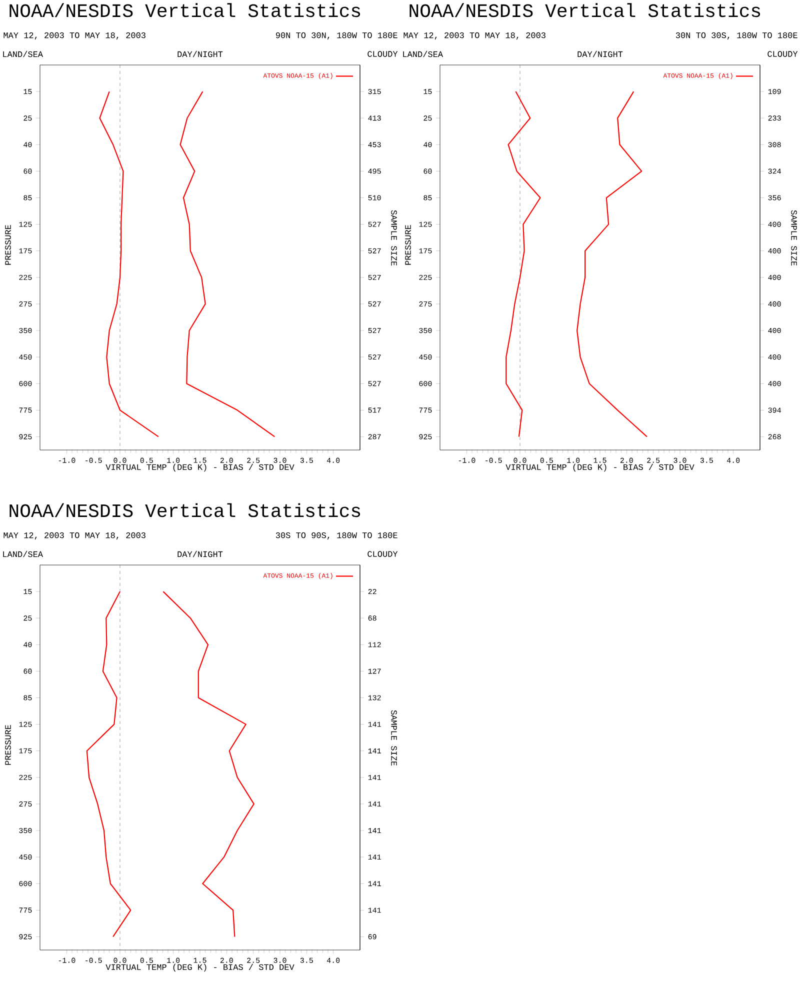 Image resolution: width=800 pixels, height=1000 pixels. I want to click on text: 90N TO 30N, 180W TO 180E, so click(337, 36).